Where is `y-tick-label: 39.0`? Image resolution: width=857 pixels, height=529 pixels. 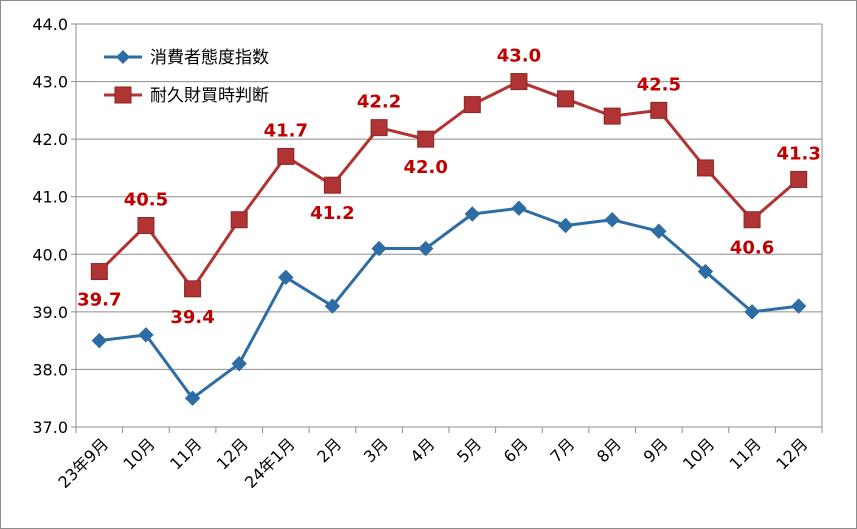 y-tick-label: 39.0 is located at coordinates (50, 312).